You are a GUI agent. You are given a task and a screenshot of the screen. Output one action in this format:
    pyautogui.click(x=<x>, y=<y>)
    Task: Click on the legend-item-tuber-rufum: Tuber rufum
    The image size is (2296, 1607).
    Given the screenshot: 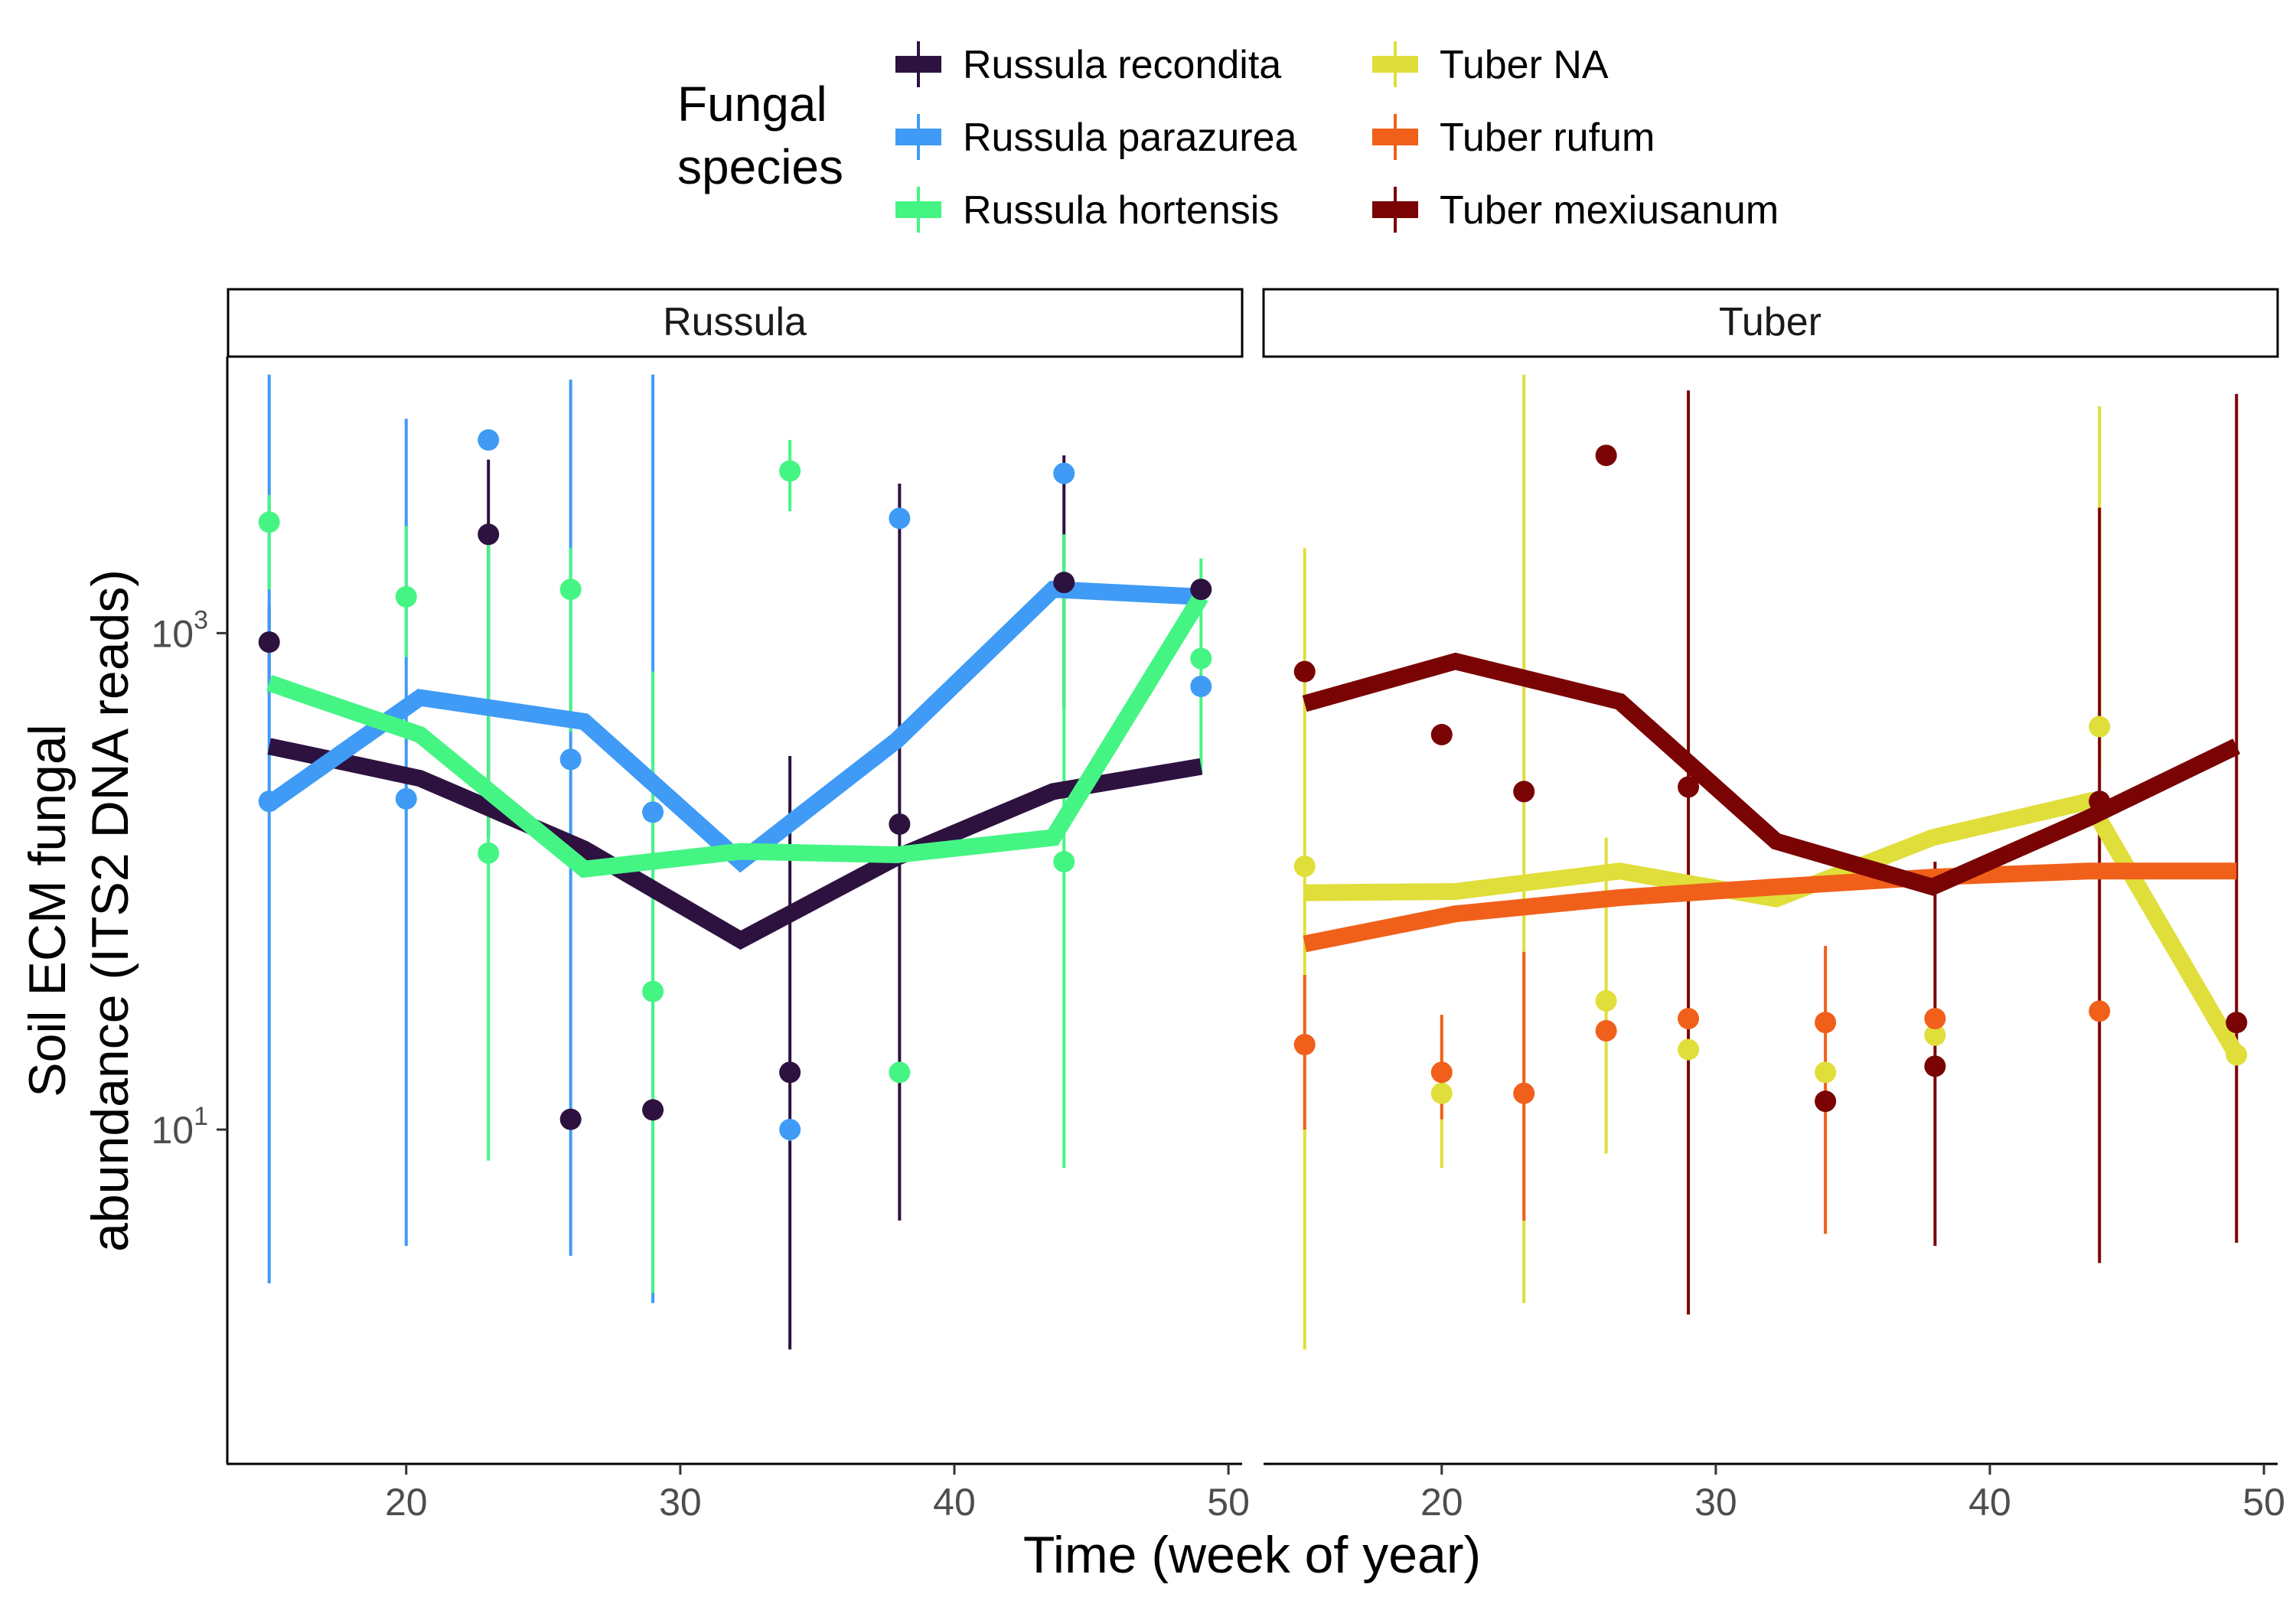 What is the action you would take?
    pyautogui.click(x=1513, y=137)
    